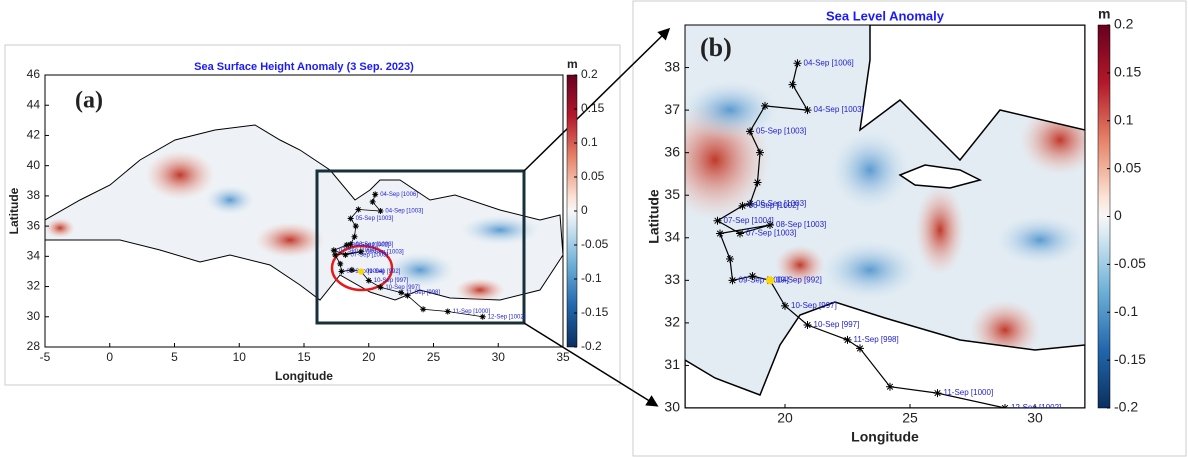  I want to click on x-tick-label: 10, so click(240, 357).